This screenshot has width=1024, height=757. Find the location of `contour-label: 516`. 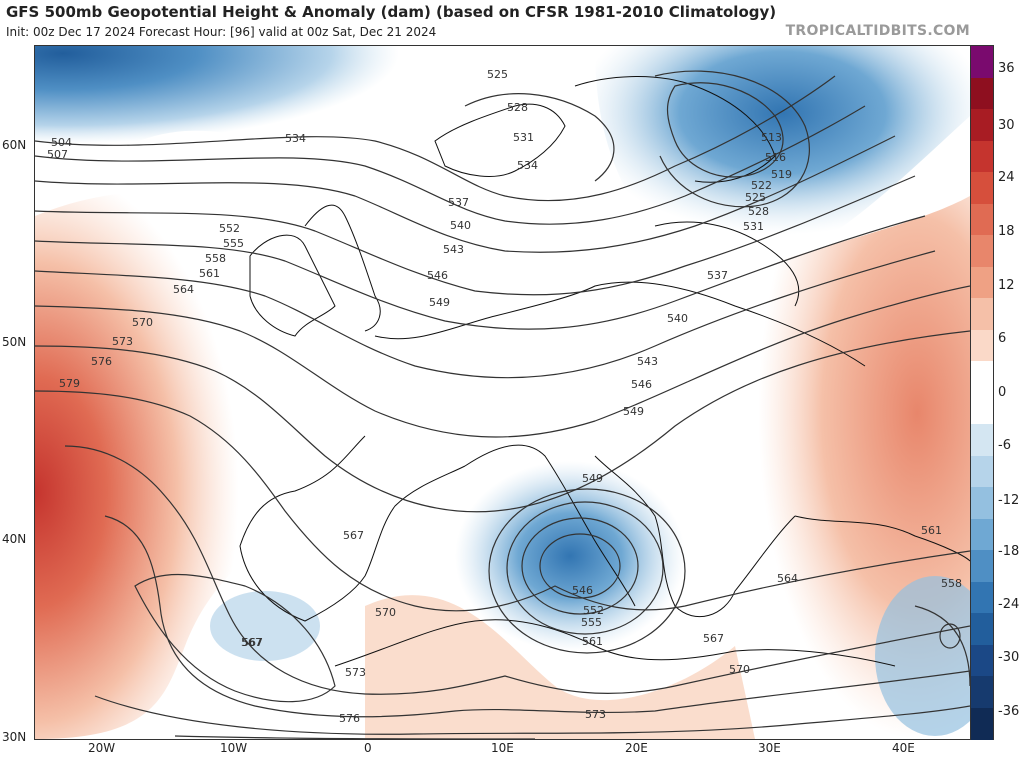

contour-label: 516 is located at coordinates (775, 157).